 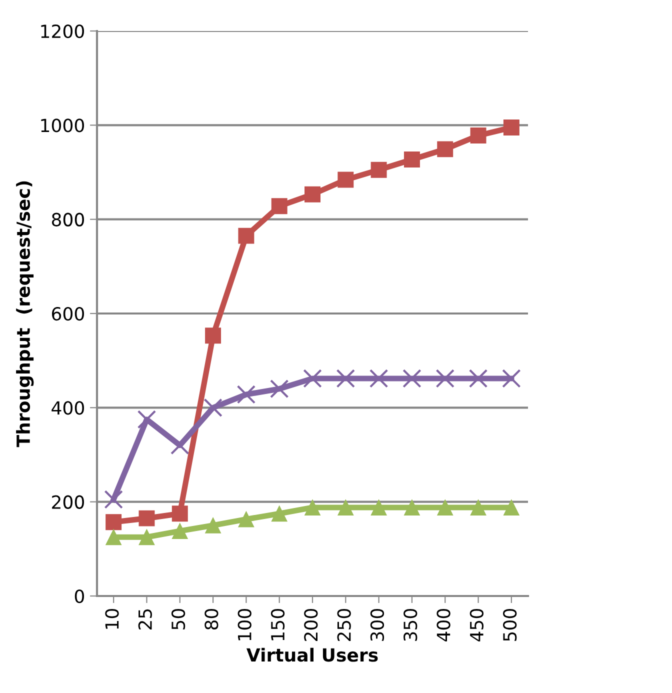 What do you see at coordinates (178, 619) in the screenshot?
I see `x-tick-label: 50` at bounding box center [178, 619].